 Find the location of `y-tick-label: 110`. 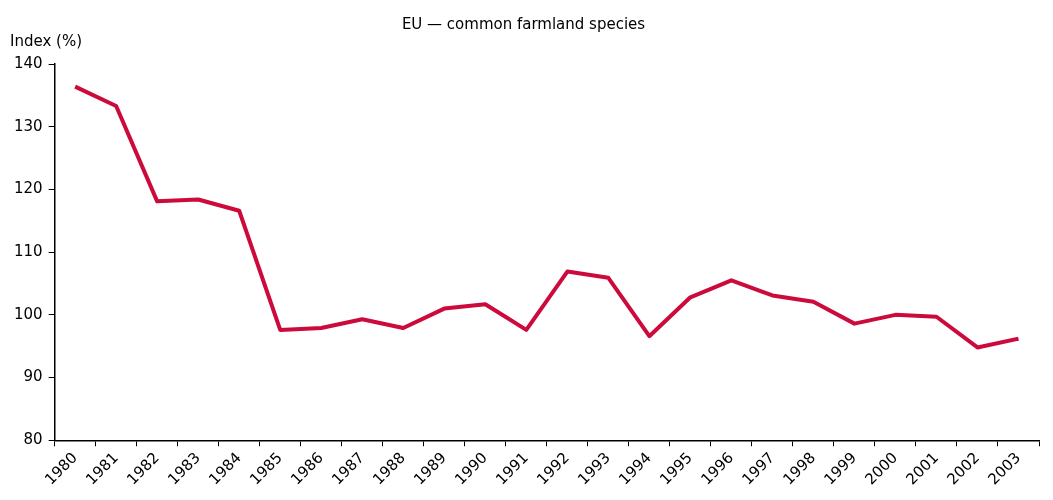

y-tick-label: 110 is located at coordinates (28, 251).